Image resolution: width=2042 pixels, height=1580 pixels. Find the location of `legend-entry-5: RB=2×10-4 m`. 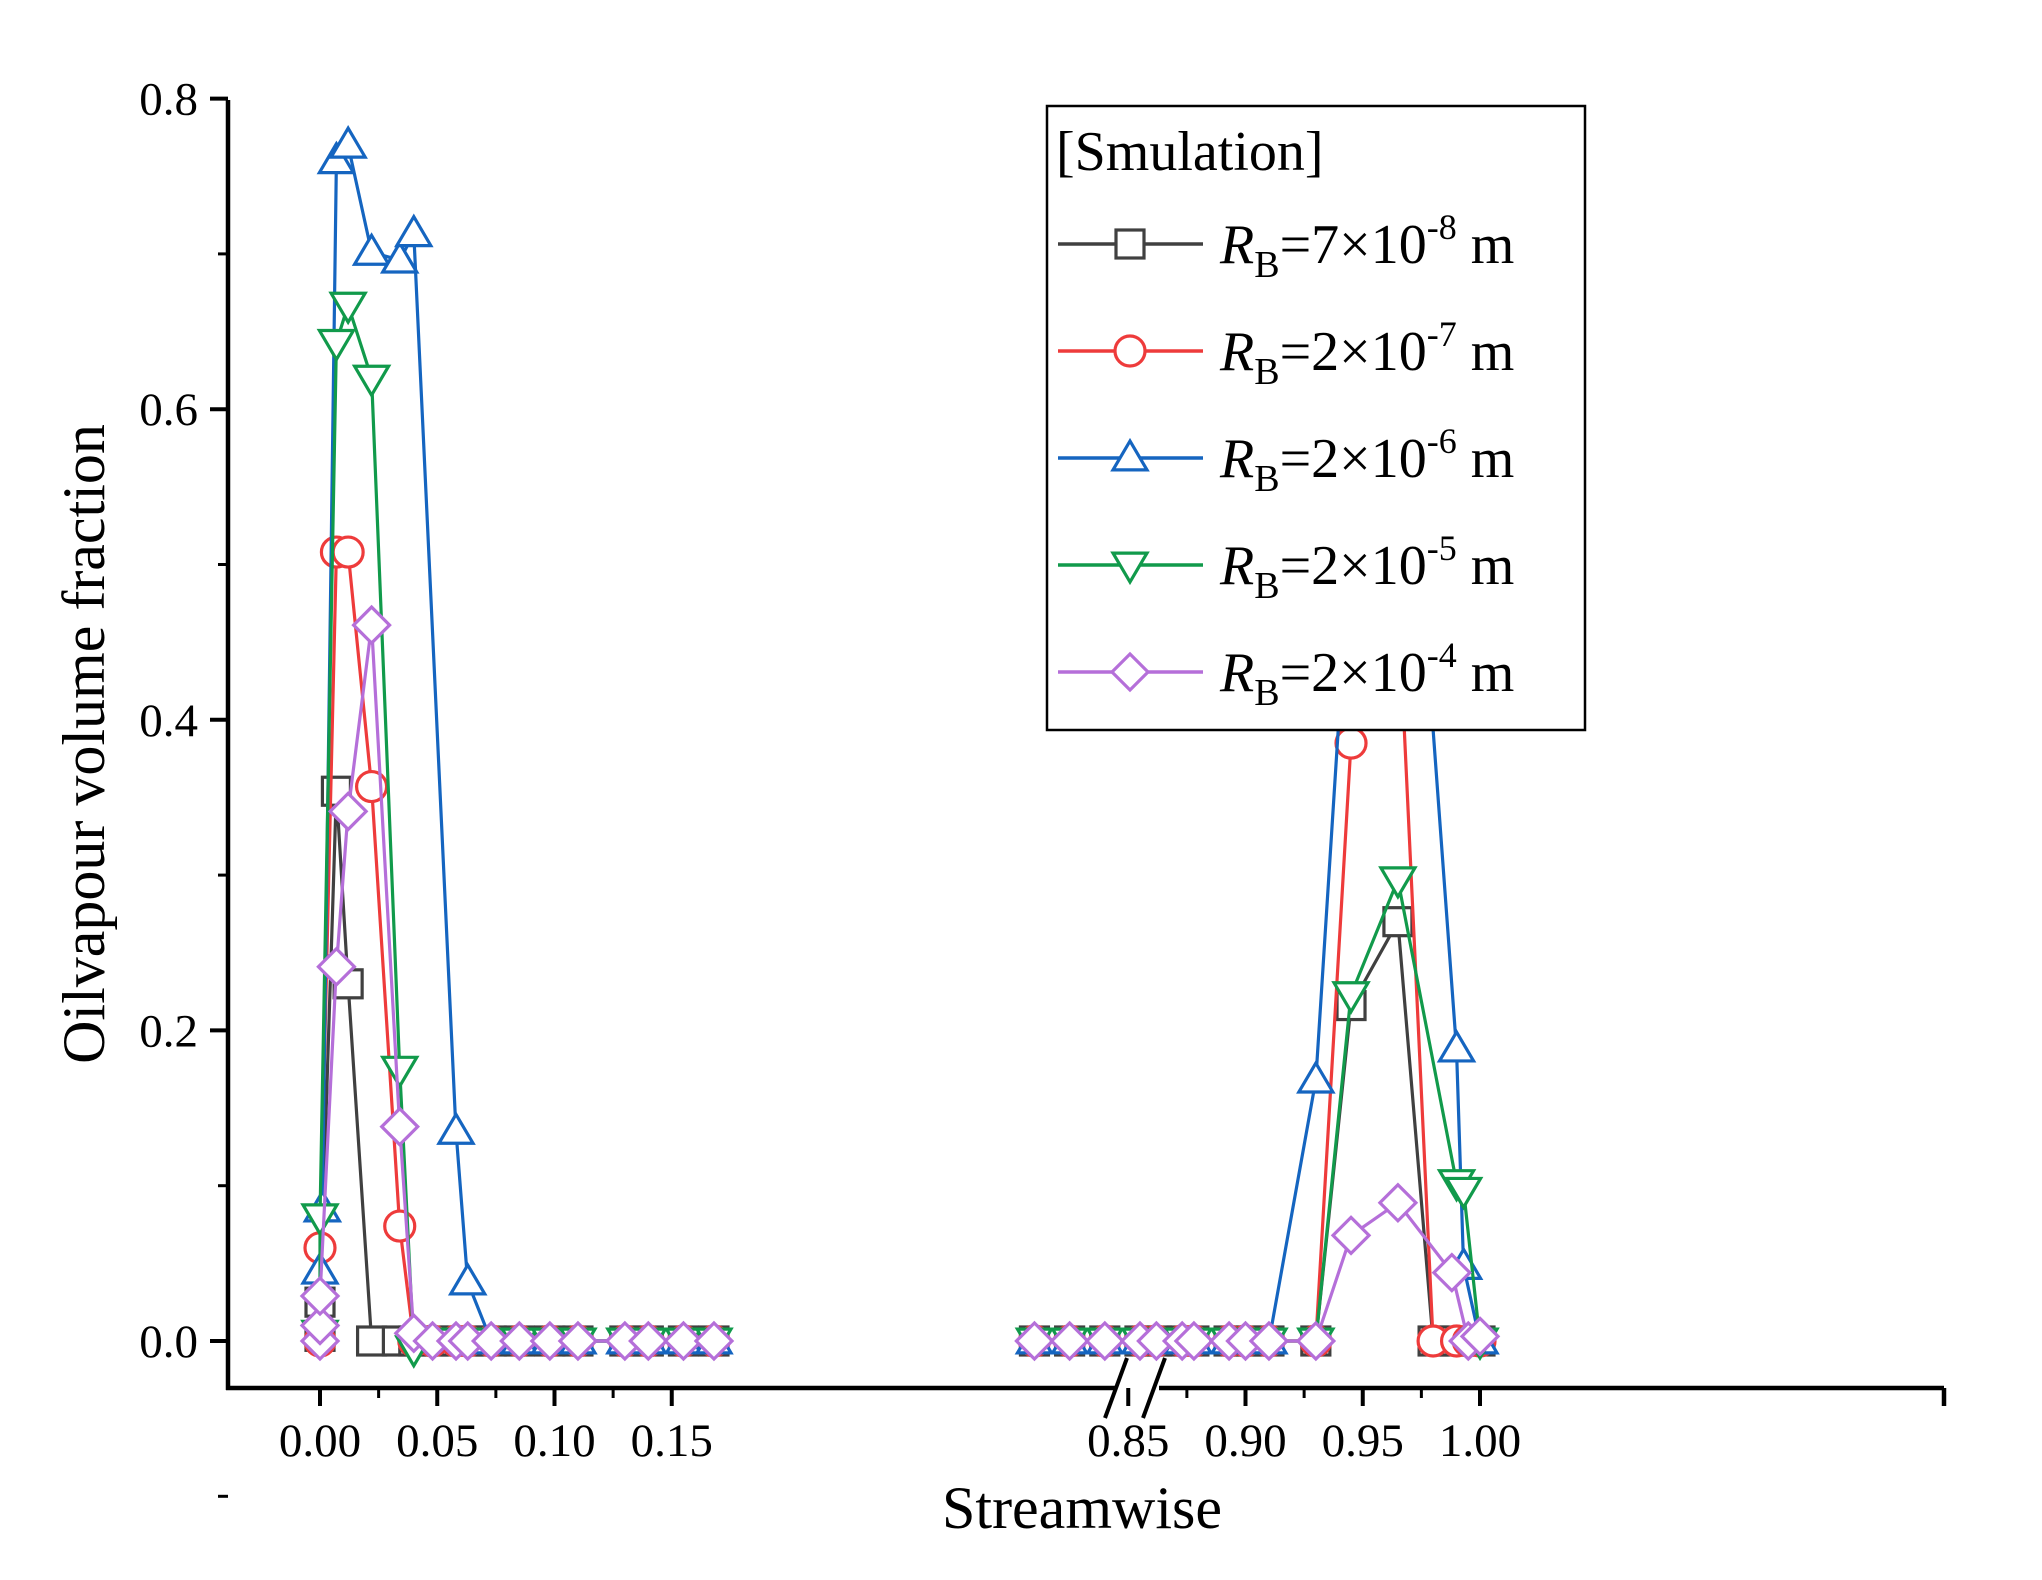

legend-entry-5: RB=2×10-4 m is located at coordinates (1286, 674).